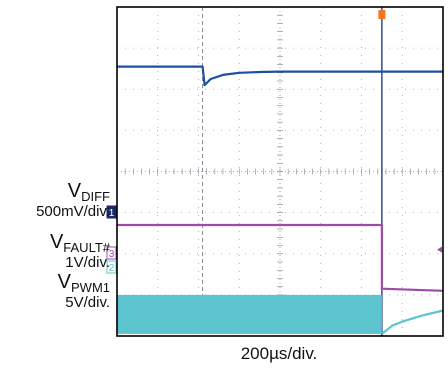 Image resolution: width=448 pixels, height=370 pixels. Describe the element at coordinates (56, 242) in the screenshot. I see `label-vfault-name: V` at that location.